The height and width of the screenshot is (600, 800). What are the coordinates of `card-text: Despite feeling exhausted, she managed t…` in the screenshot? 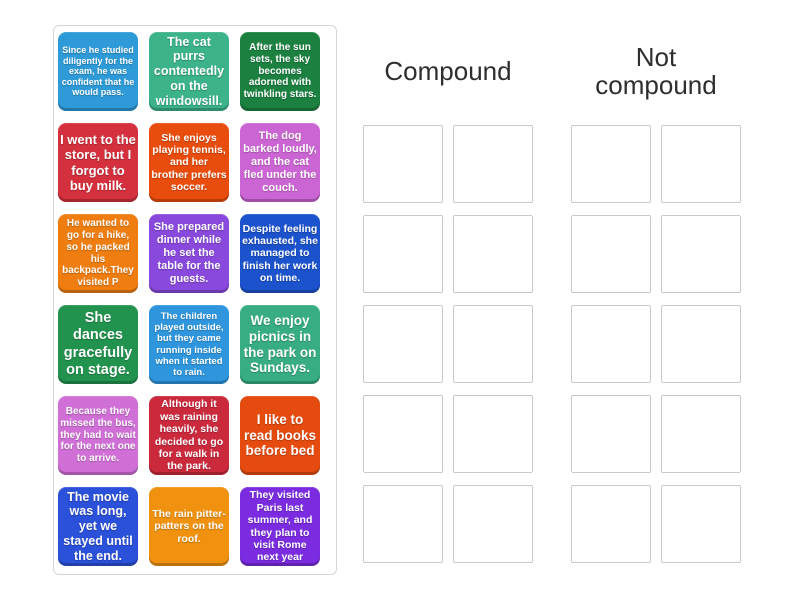 It's located at (280, 253).